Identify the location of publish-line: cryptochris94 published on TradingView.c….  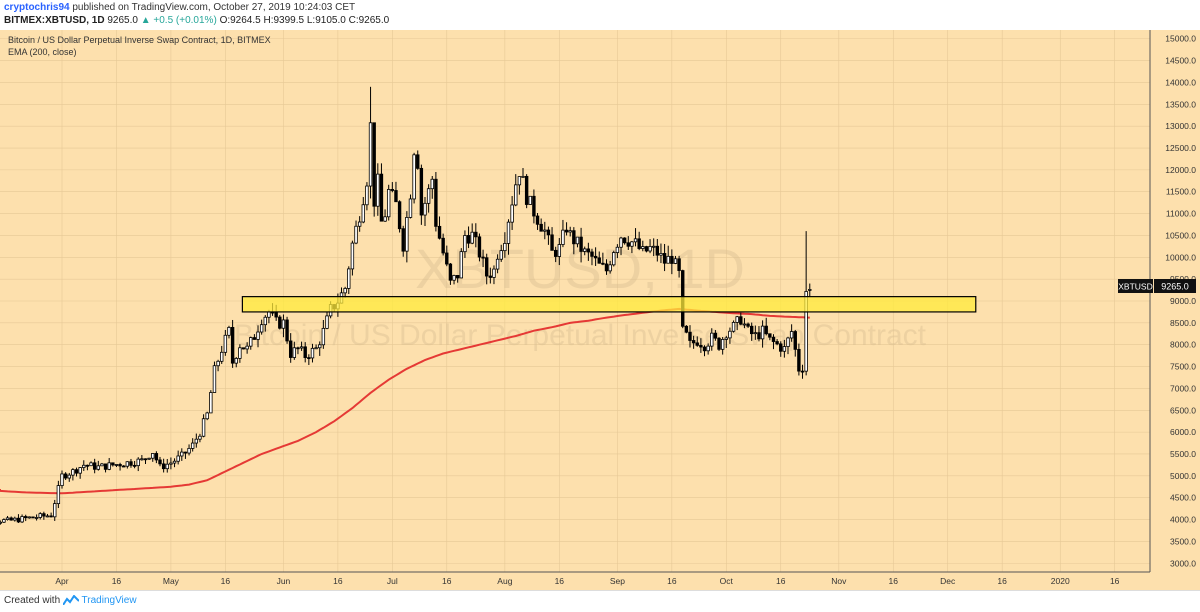
(179, 7).